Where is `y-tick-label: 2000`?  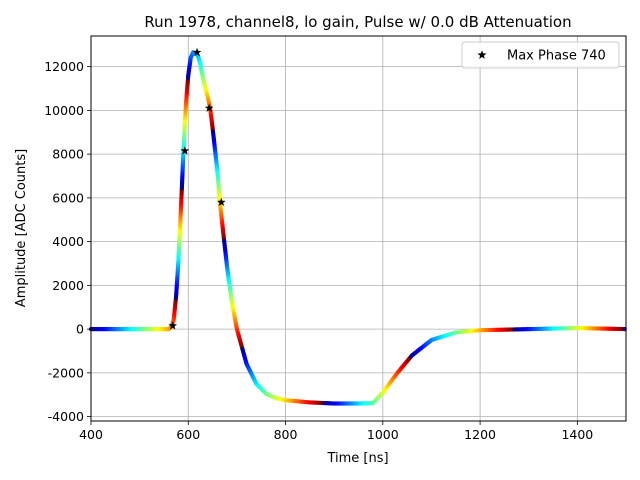
y-tick-label: 2000 is located at coordinates (68, 285).